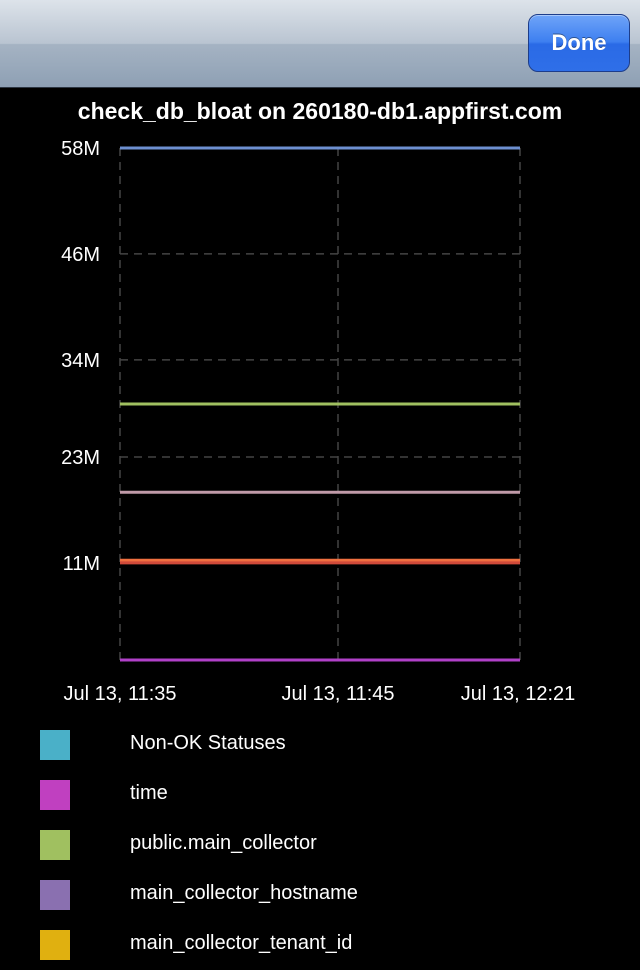 This screenshot has height=970, width=640. I want to click on legend-label: time, so click(149, 793).